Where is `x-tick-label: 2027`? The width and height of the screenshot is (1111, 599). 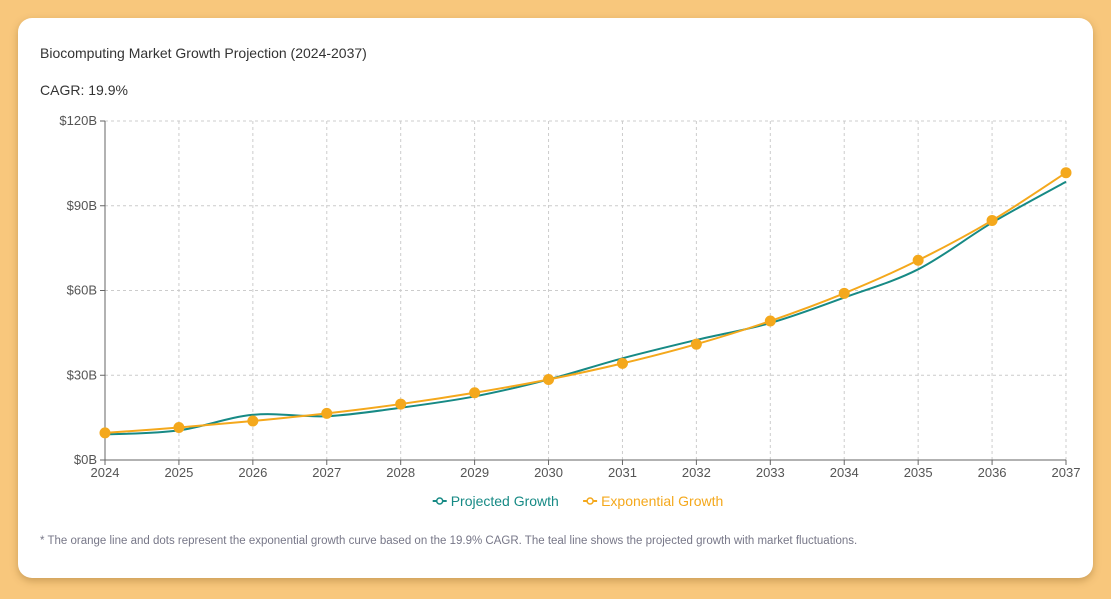
x-tick-label: 2027 is located at coordinates (326, 472).